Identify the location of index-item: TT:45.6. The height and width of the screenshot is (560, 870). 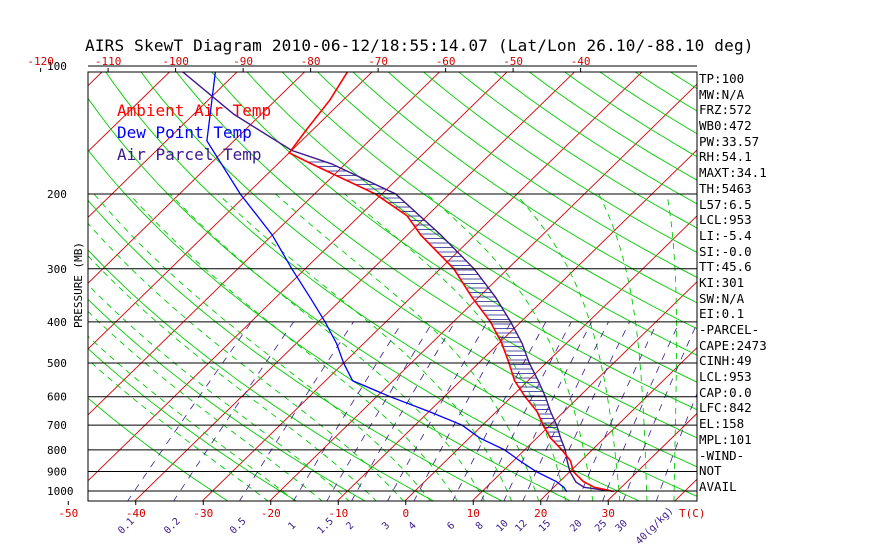
(725, 267).